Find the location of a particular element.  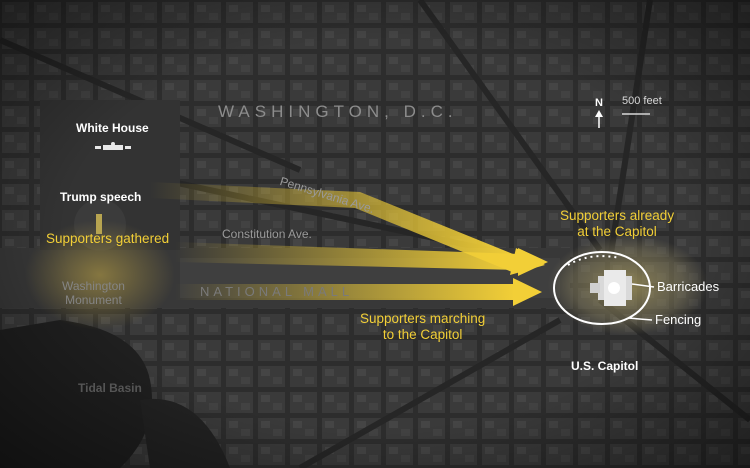

barricades-label: Barricades is located at coordinates (688, 286).